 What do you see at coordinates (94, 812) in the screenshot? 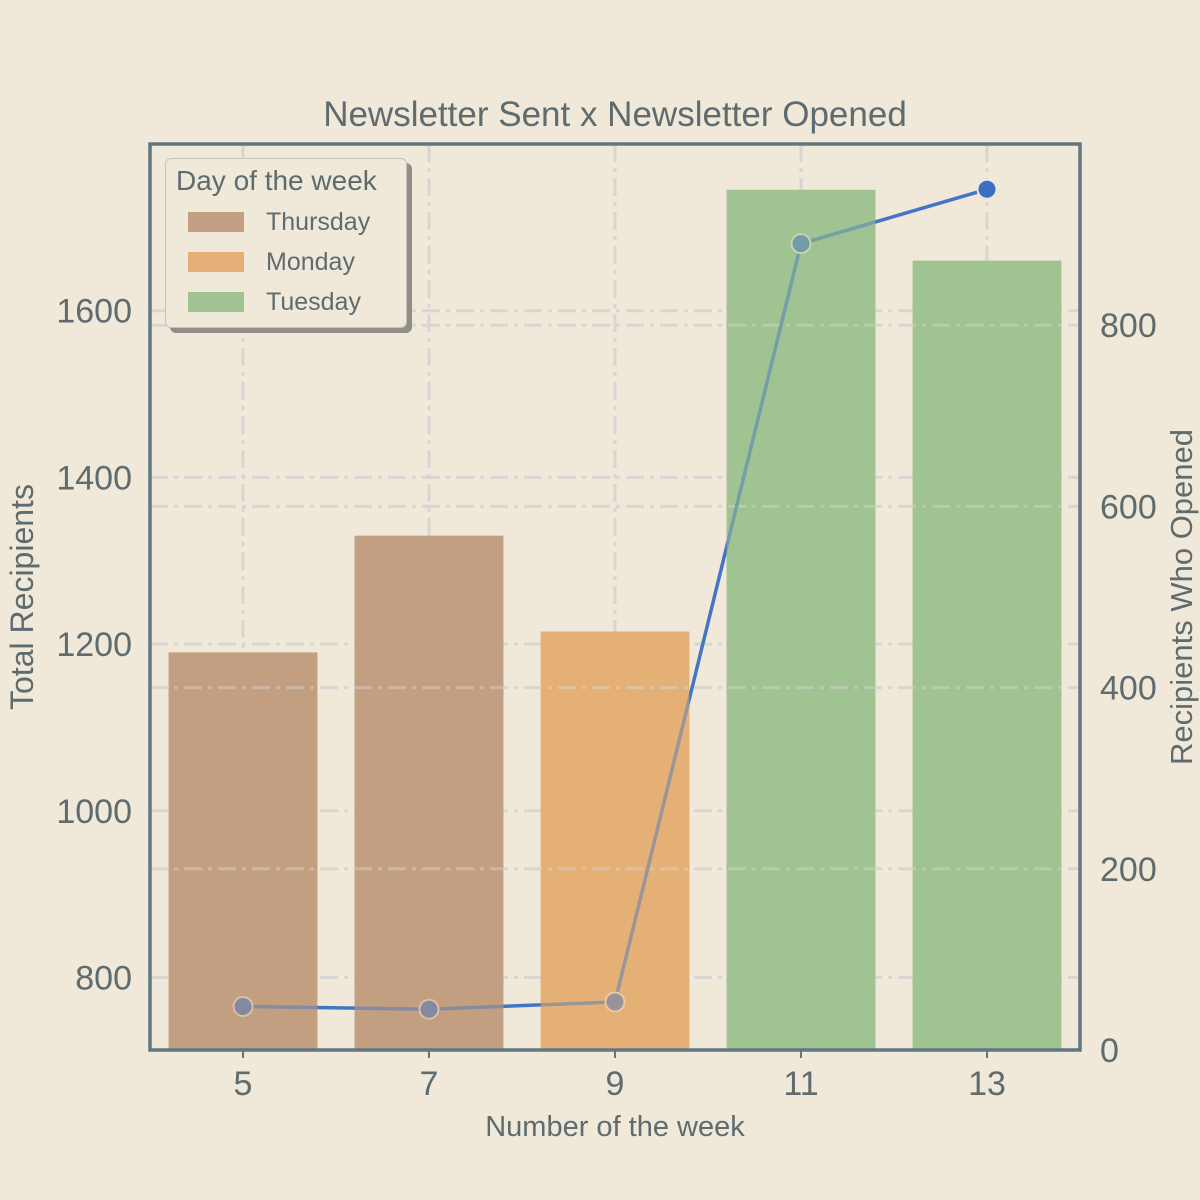
I see `y-tick-label: 1000` at bounding box center [94, 812].